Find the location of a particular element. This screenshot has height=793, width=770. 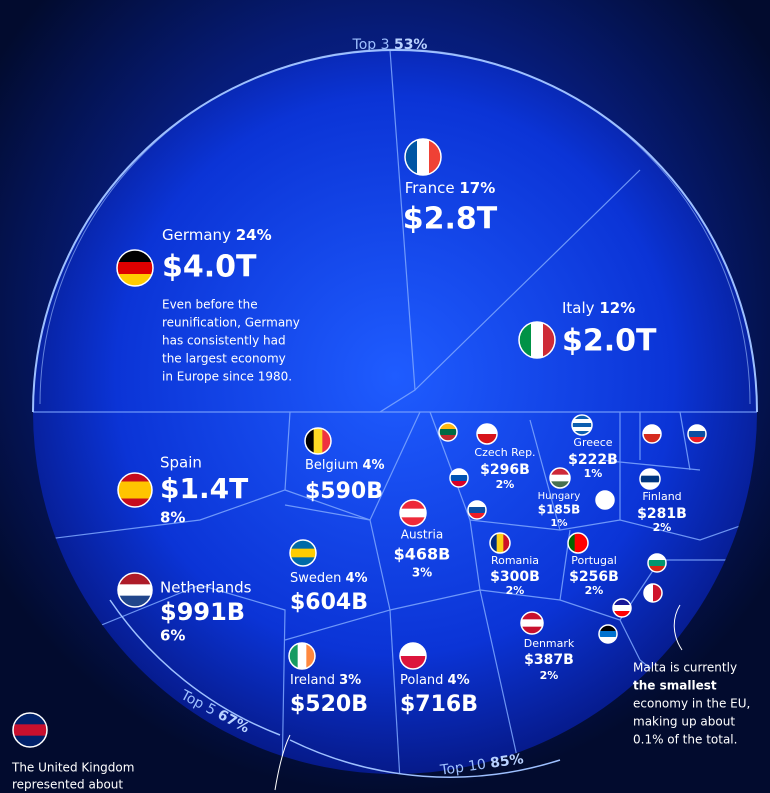

country-share: 4% is located at coordinates (357, 578).